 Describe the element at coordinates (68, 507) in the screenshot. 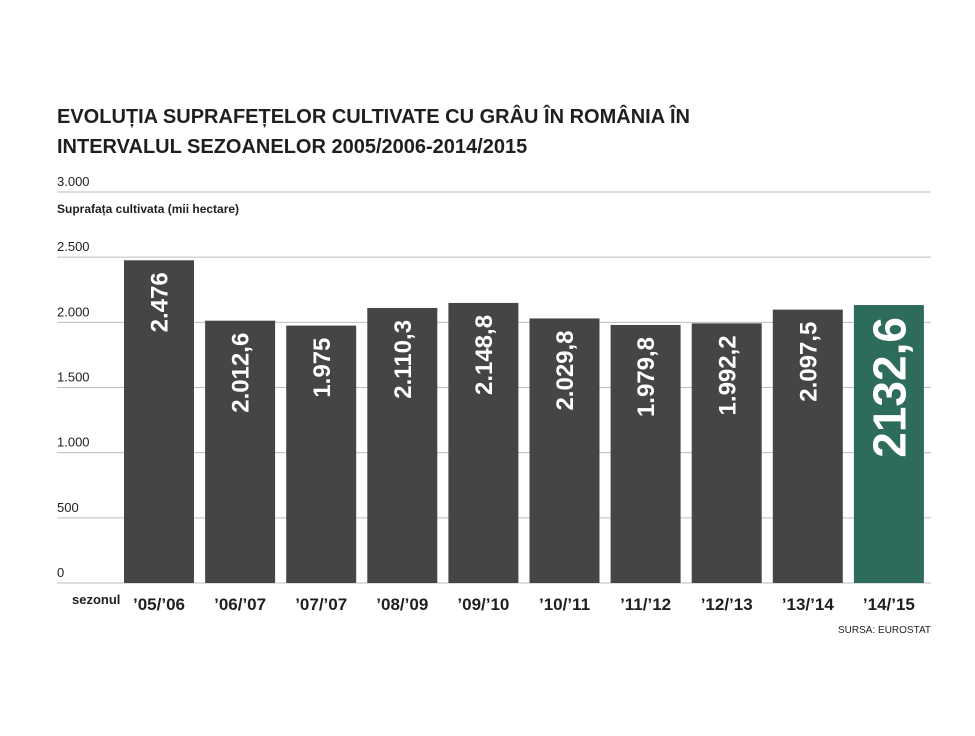

I see `y-tick-label: 500` at that location.